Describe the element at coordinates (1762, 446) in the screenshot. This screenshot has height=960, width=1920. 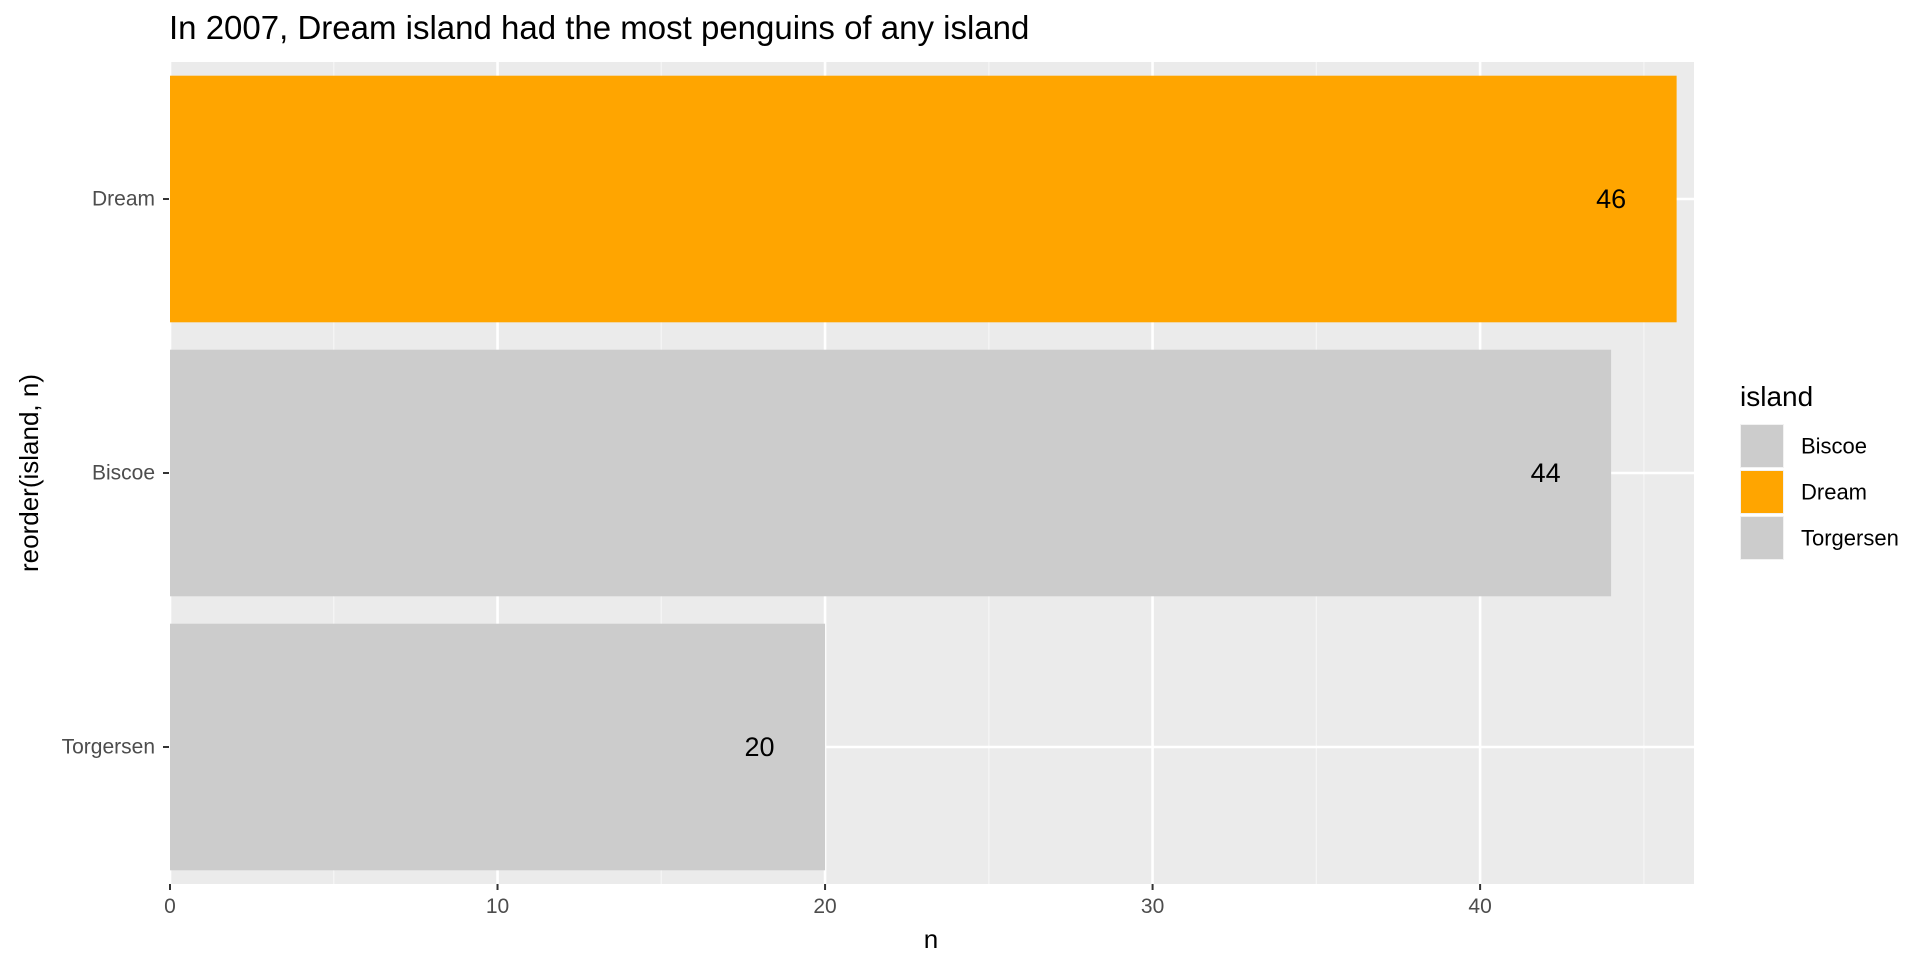
I see `legend-swatch-biscoe` at that location.